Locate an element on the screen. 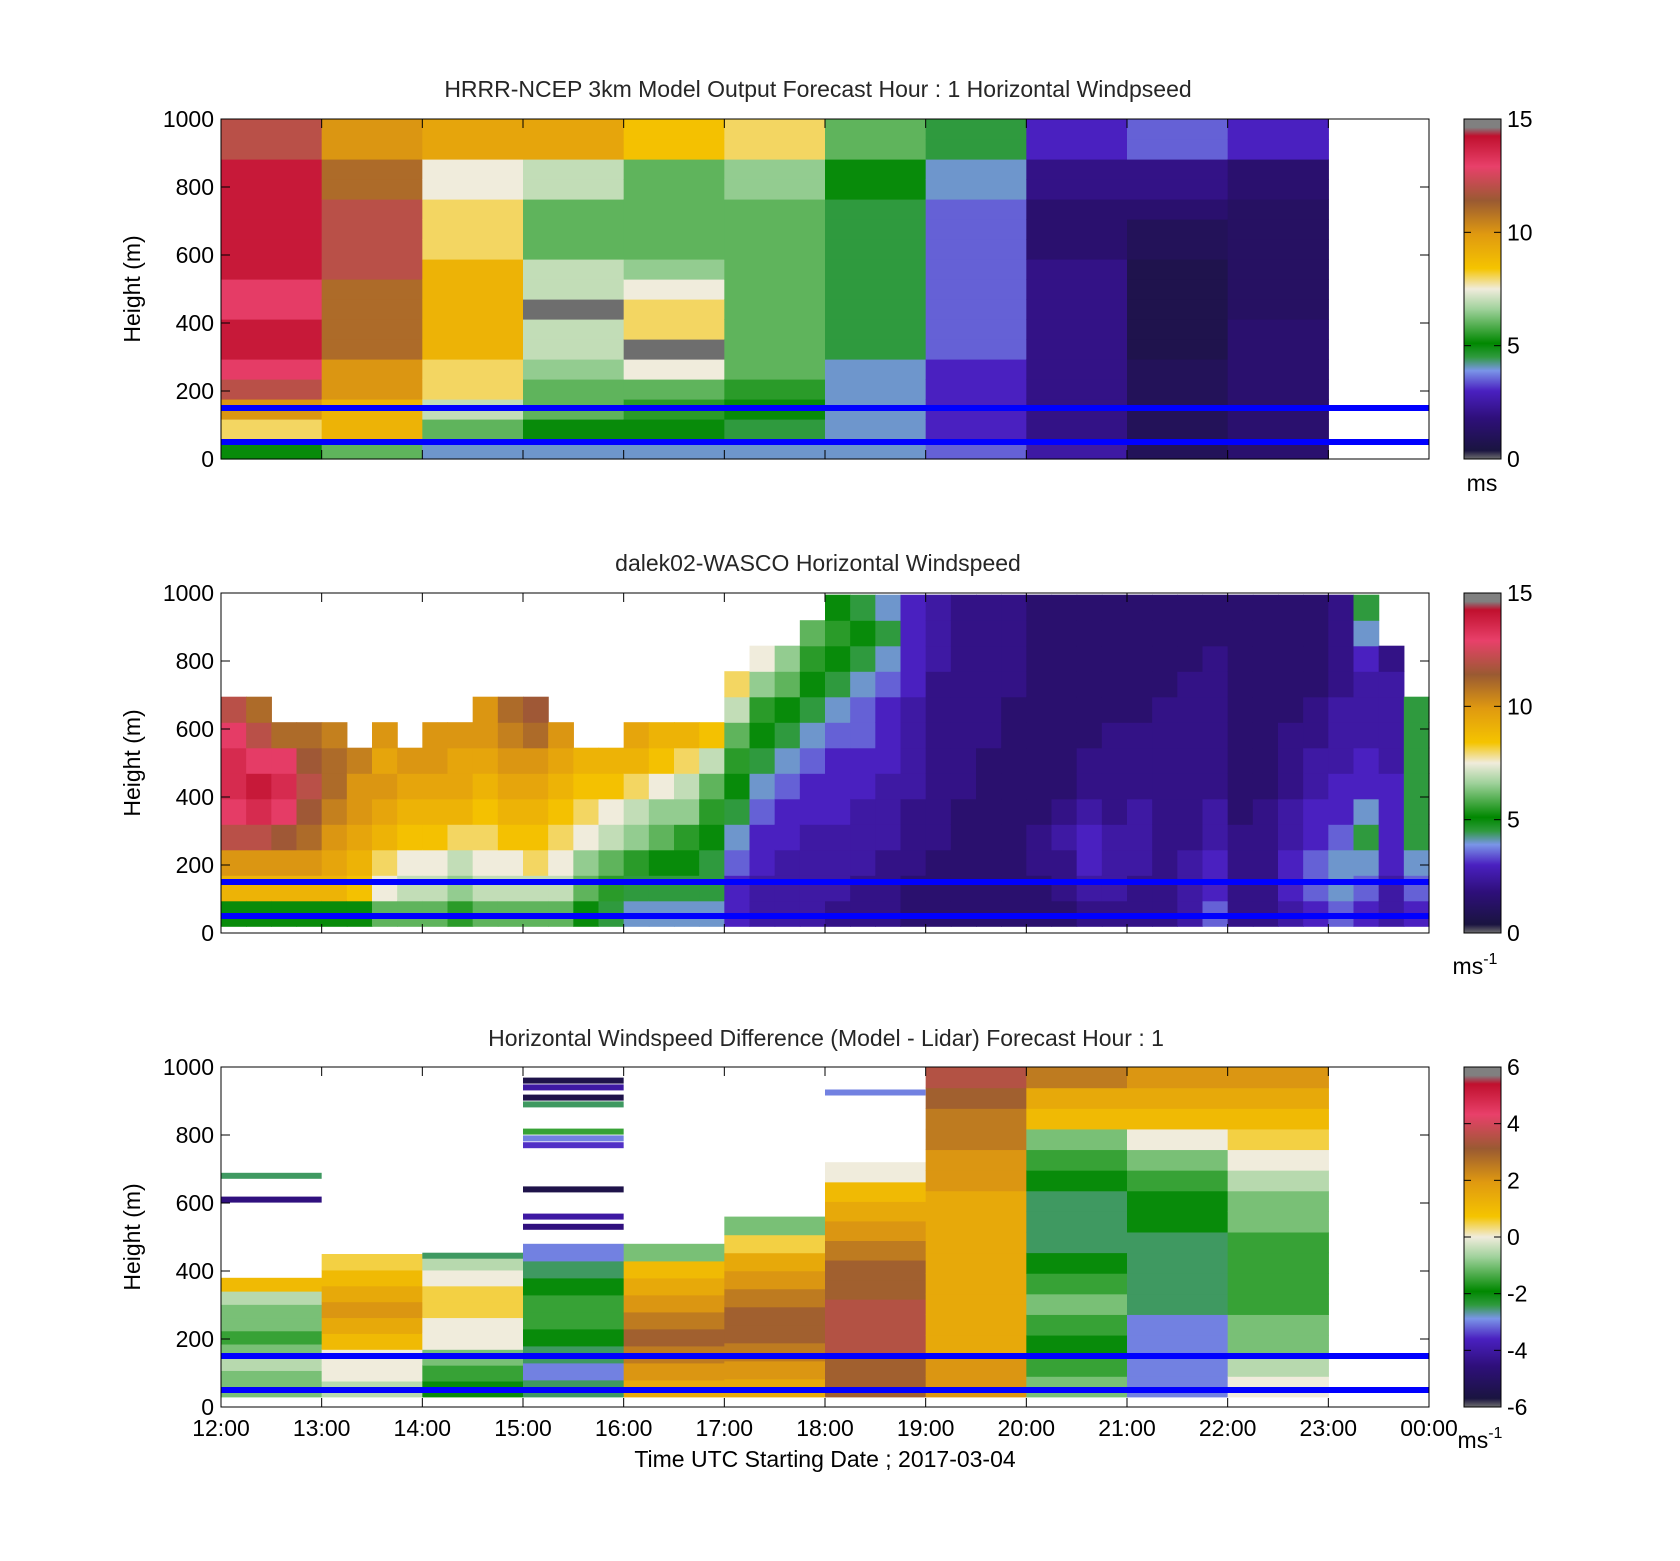  y-tick-label: 0 is located at coordinates (207, 933).